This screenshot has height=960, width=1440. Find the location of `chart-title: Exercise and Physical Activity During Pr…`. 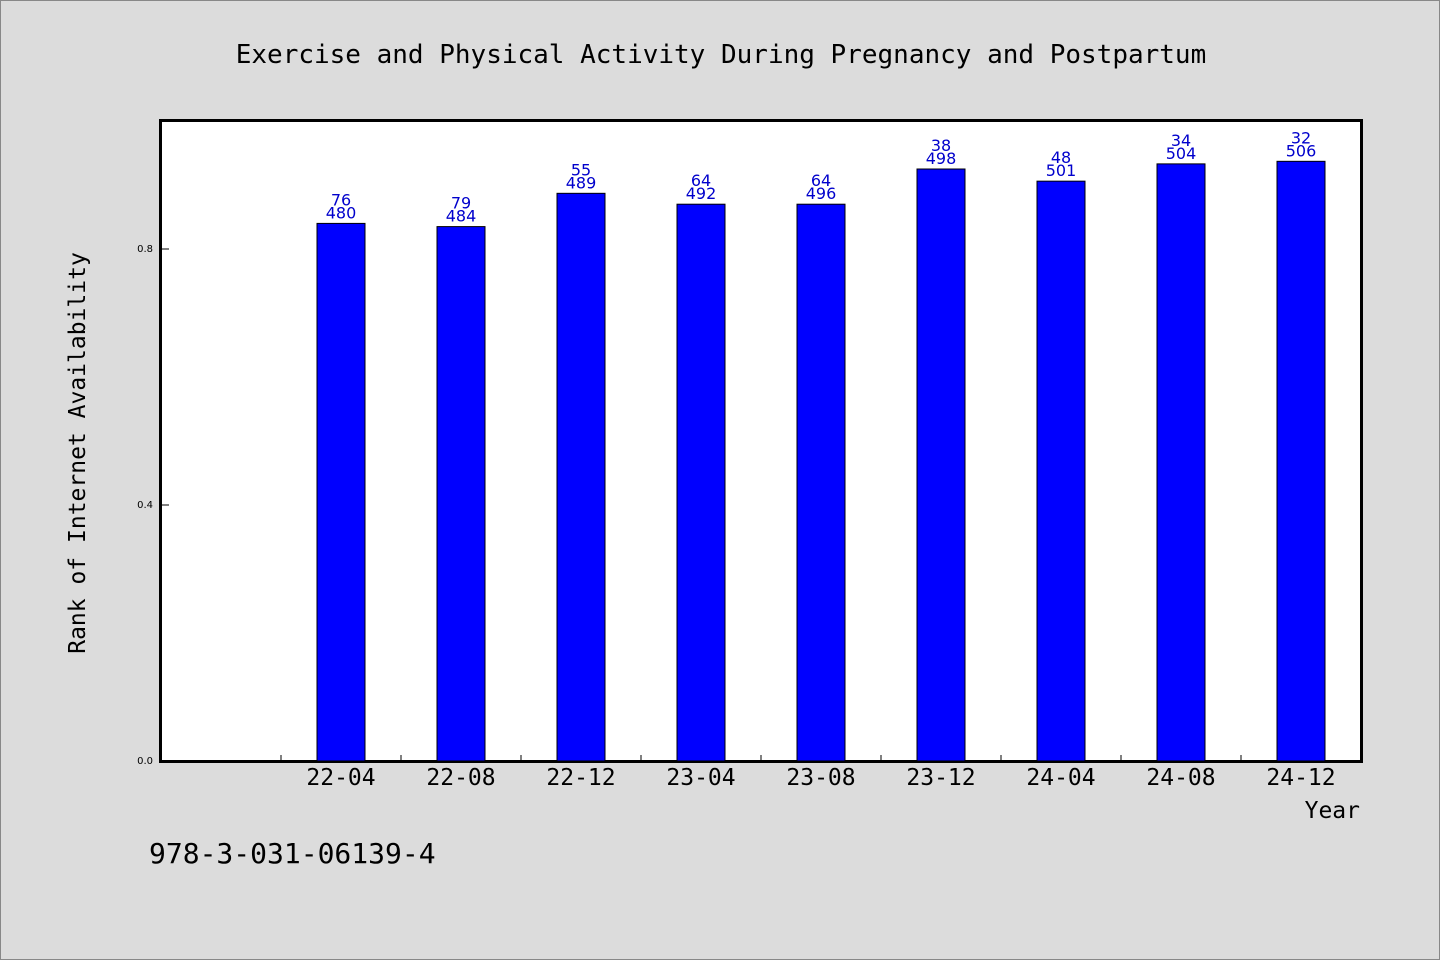

chart-title: Exercise and Physical Activity During Pr… is located at coordinates (721, 55).